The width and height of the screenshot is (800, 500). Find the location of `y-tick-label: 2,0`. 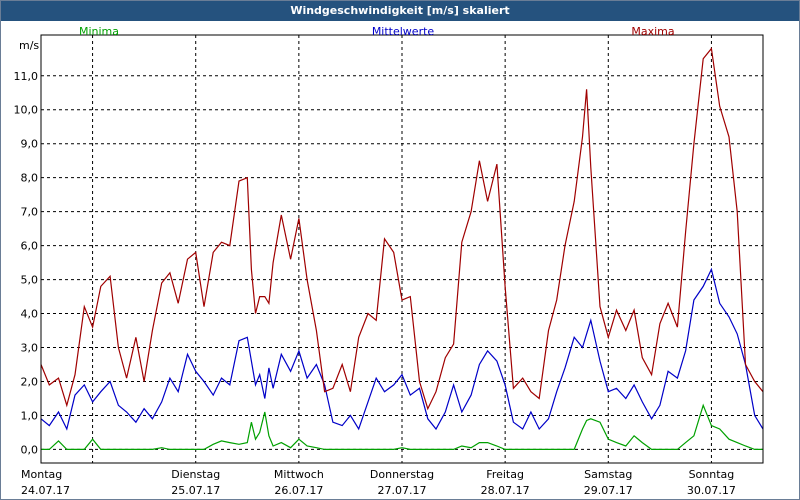

y-tick-label: 2,0 is located at coordinates (30, 381).